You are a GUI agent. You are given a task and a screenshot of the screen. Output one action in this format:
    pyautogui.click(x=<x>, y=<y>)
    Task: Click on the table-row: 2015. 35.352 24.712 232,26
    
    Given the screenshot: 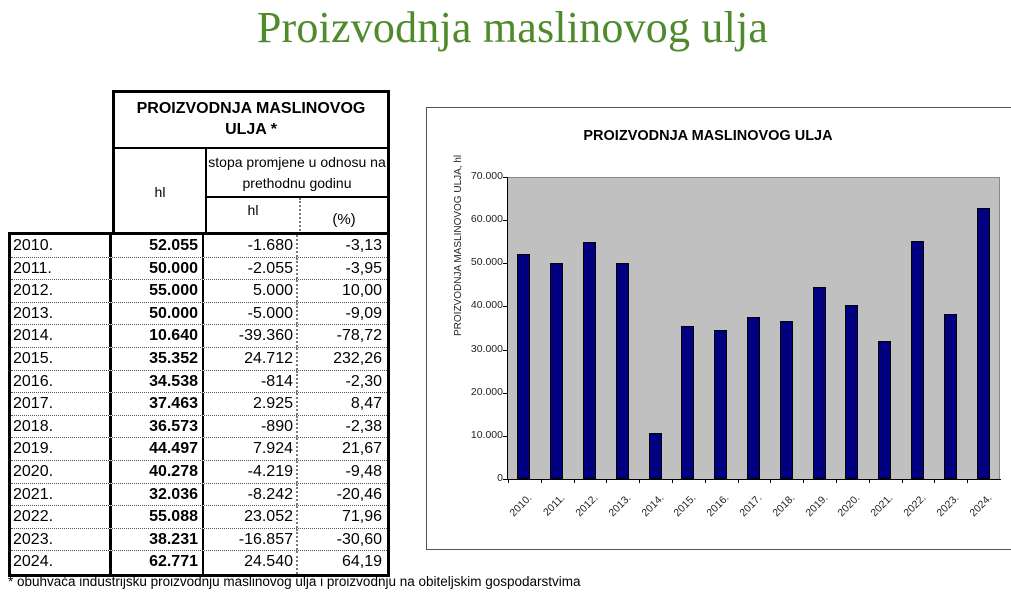 What is the action you would take?
    pyautogui.click(x=199, y=359)
    